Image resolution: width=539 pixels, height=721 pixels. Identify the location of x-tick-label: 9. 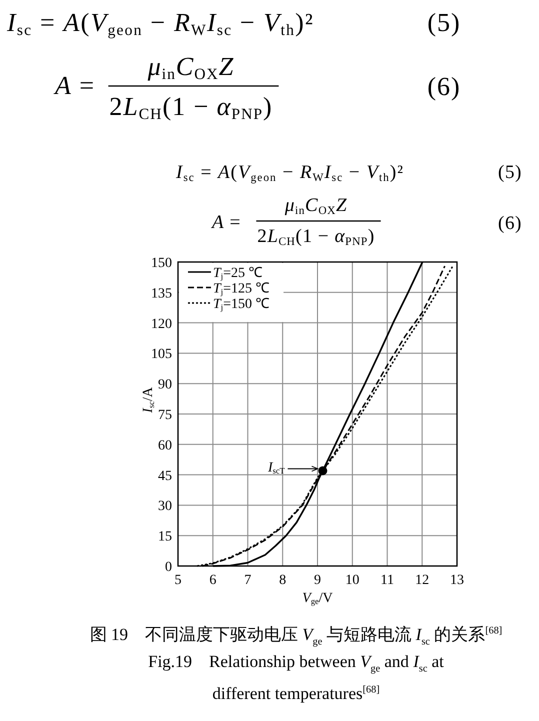
(317, 580).